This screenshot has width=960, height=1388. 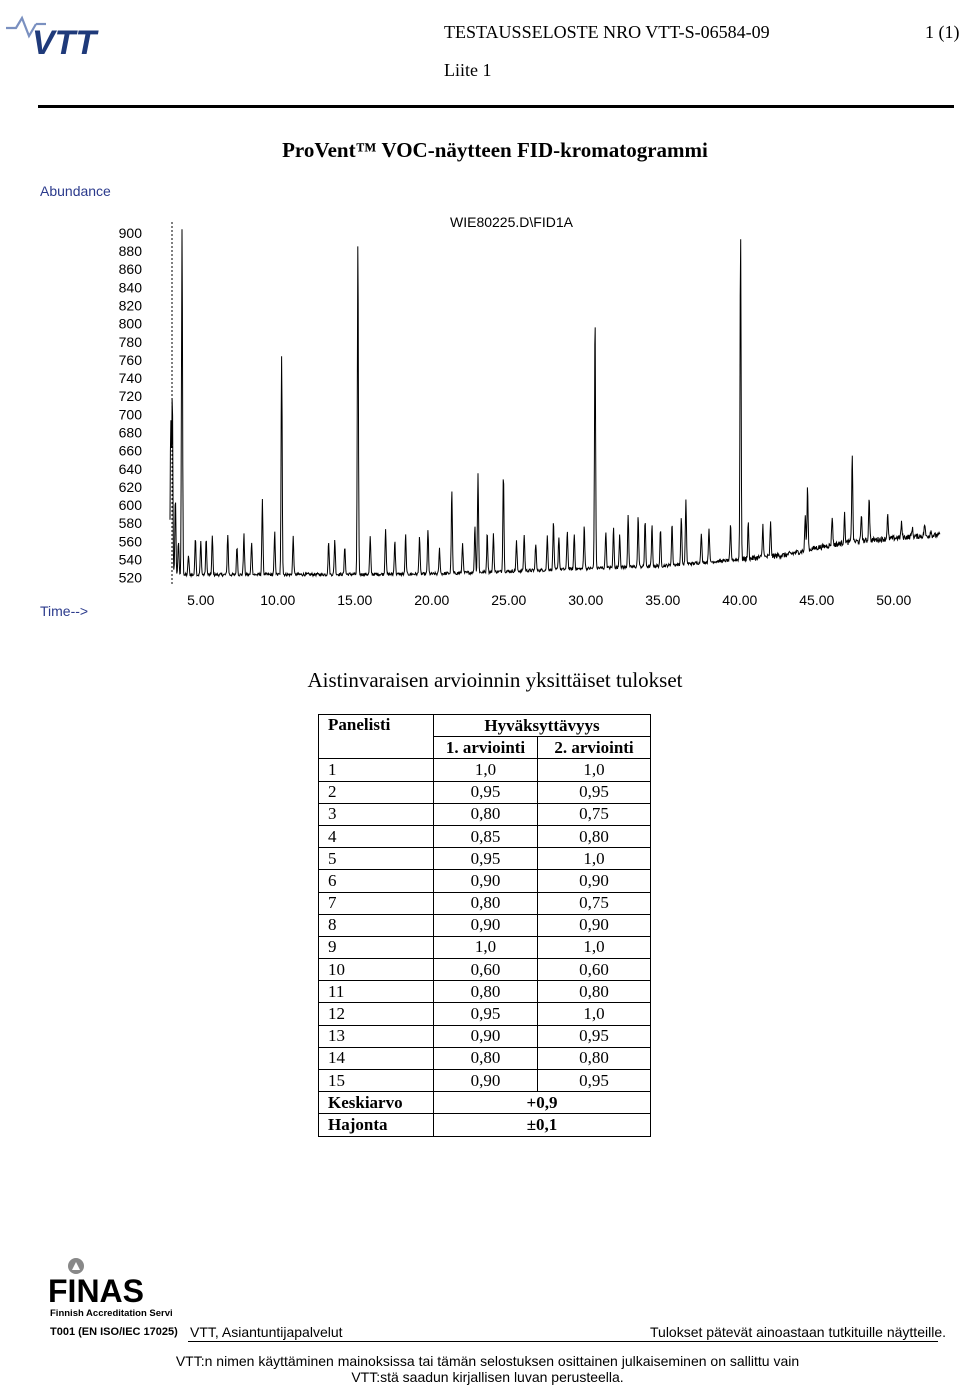 What do you see at coordinates (942, 32) in the screenshot?
I see `page-count: 1 (1)` at bounding box center [942, 32].